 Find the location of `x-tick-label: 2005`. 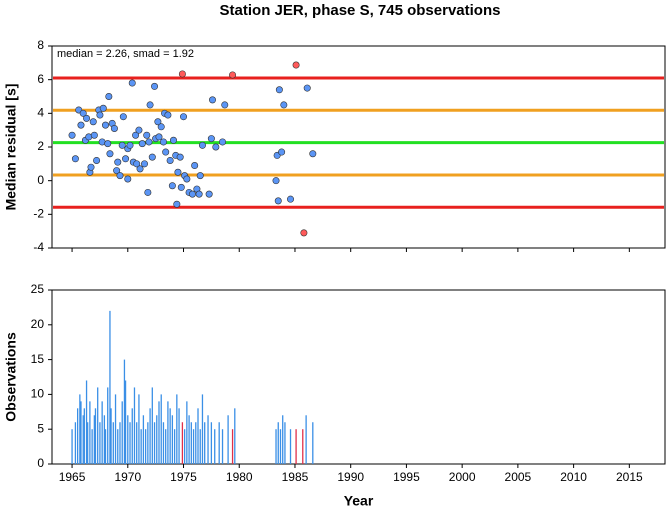

x-tick-label: 2005 is located at coordinates (518, 477).